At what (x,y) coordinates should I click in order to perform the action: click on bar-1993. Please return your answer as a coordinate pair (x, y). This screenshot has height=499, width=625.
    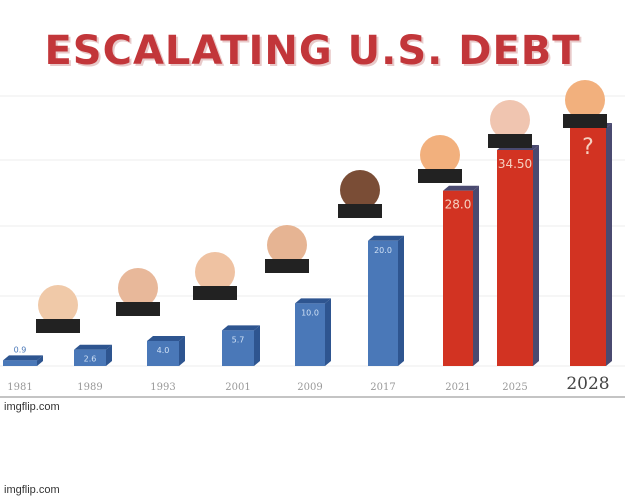
    Looking at the image, I should click on (163, 353).